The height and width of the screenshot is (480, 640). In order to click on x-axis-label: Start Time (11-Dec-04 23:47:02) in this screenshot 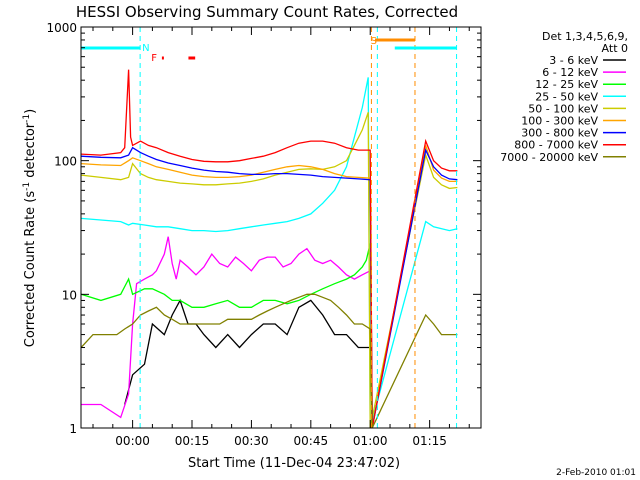, I will do `click(294, 463)`.